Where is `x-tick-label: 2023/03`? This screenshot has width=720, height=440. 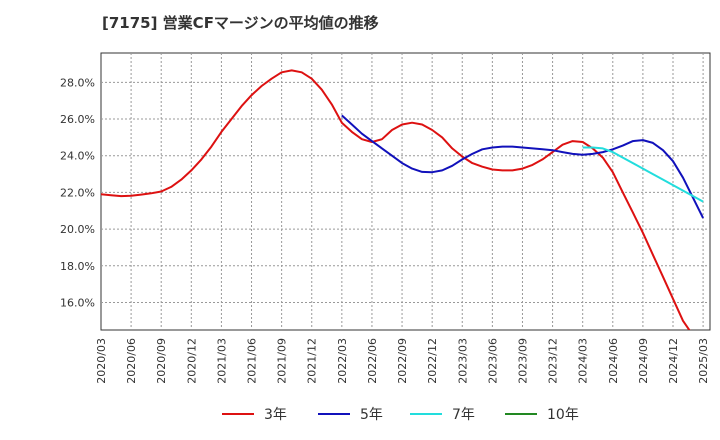
x-tick-label: 2023/03 is located at coordinates (462, 361).